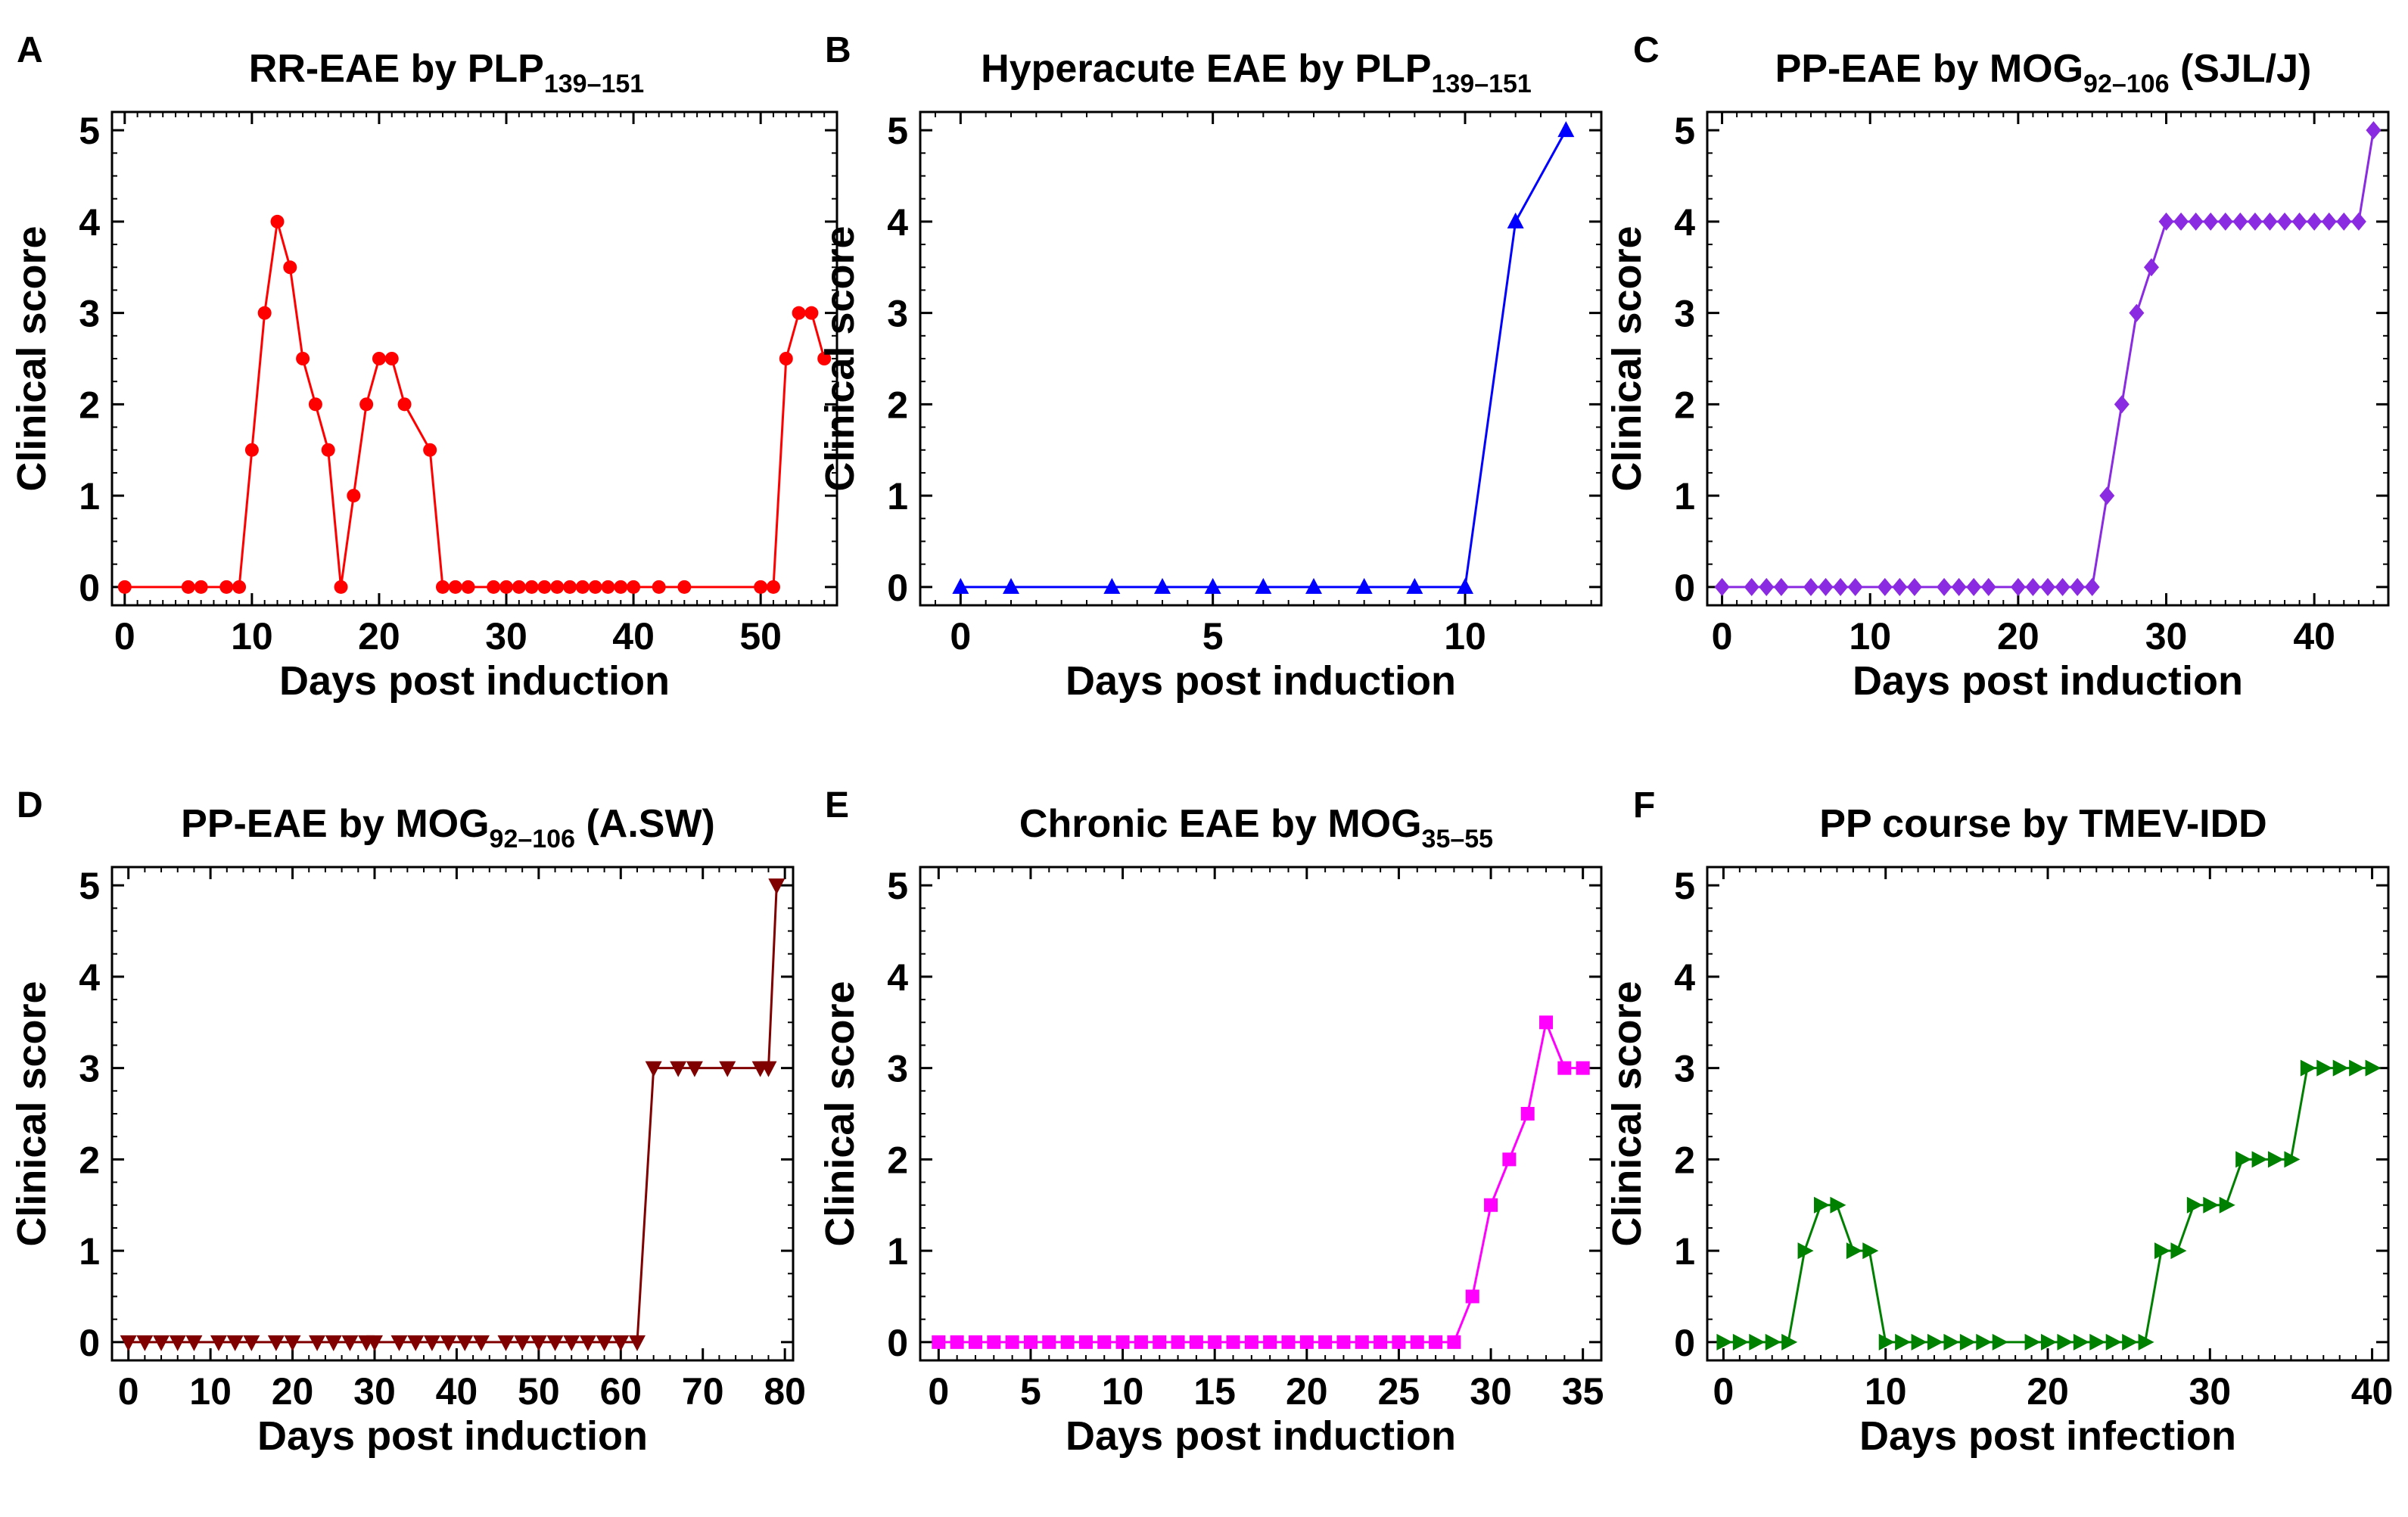  I want to click on title-main: PP-EAE by MOG, so click(335, 824).